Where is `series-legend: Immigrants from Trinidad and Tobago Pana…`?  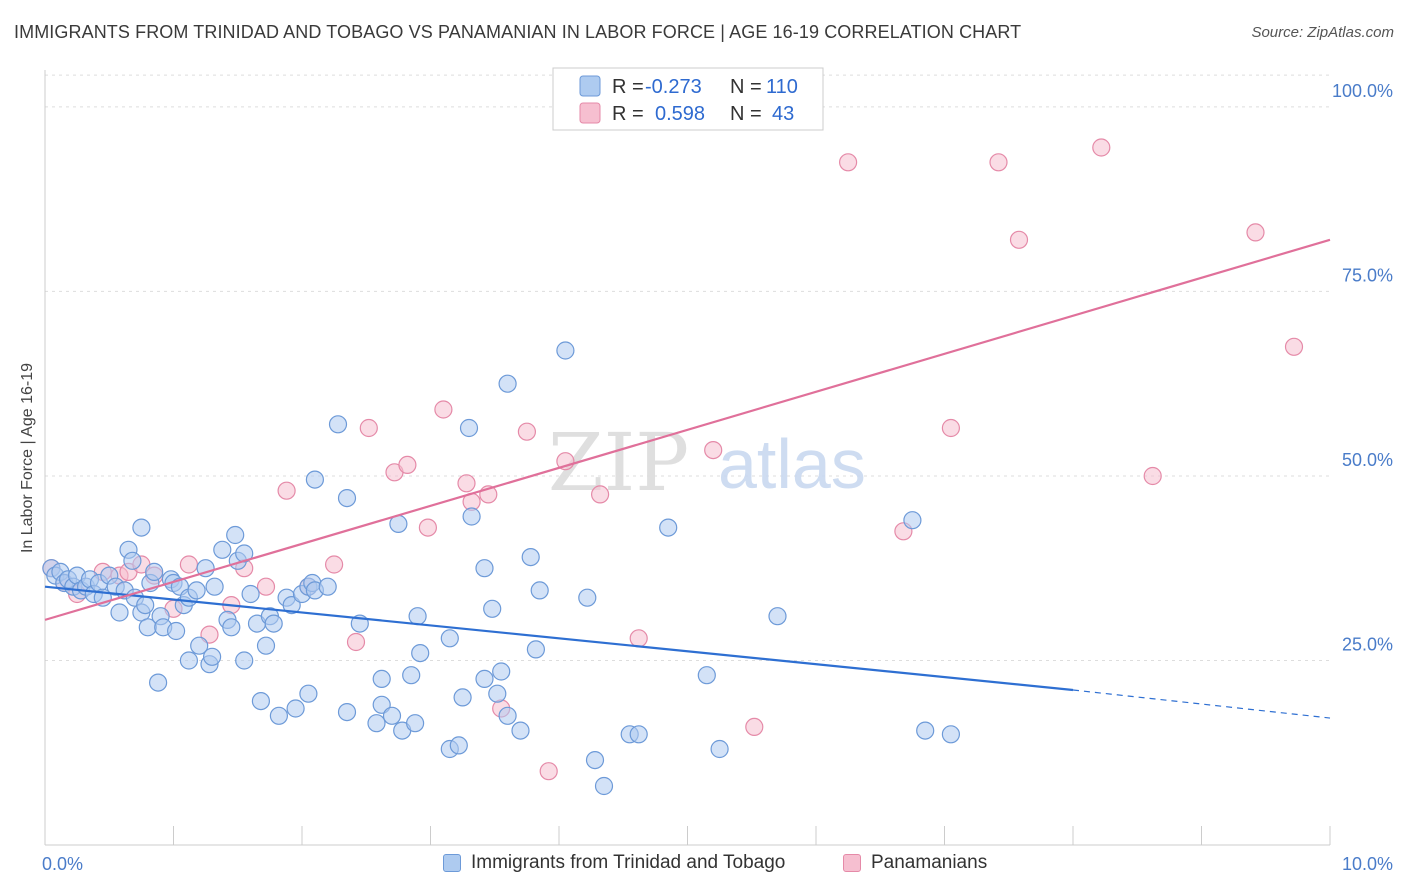 series-legend: Immigrants from Trinidad and Tobago Pana… is located at coordinates (703, 865).